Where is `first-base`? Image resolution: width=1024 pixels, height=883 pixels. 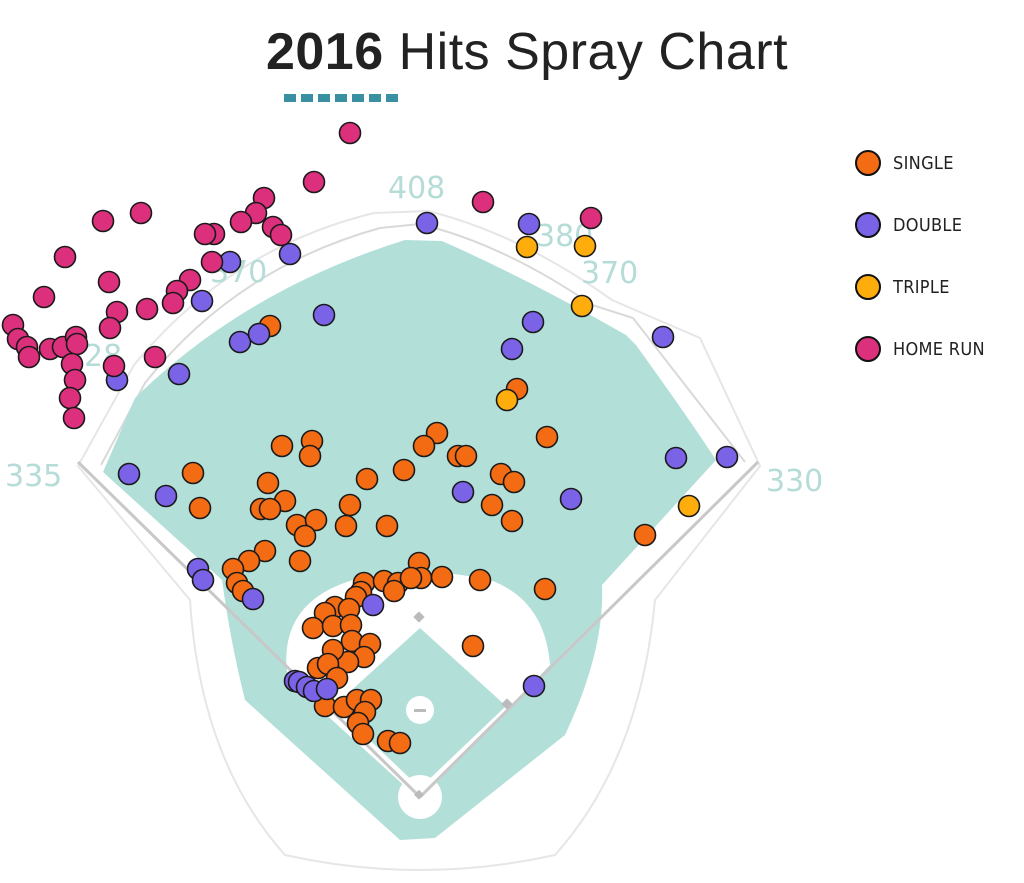 first-base is located at coordinates (507, 704).